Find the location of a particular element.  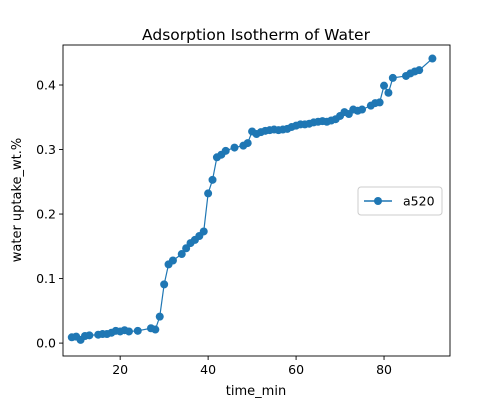

x-tick-label: 60 is located at coordinates (296, 369).